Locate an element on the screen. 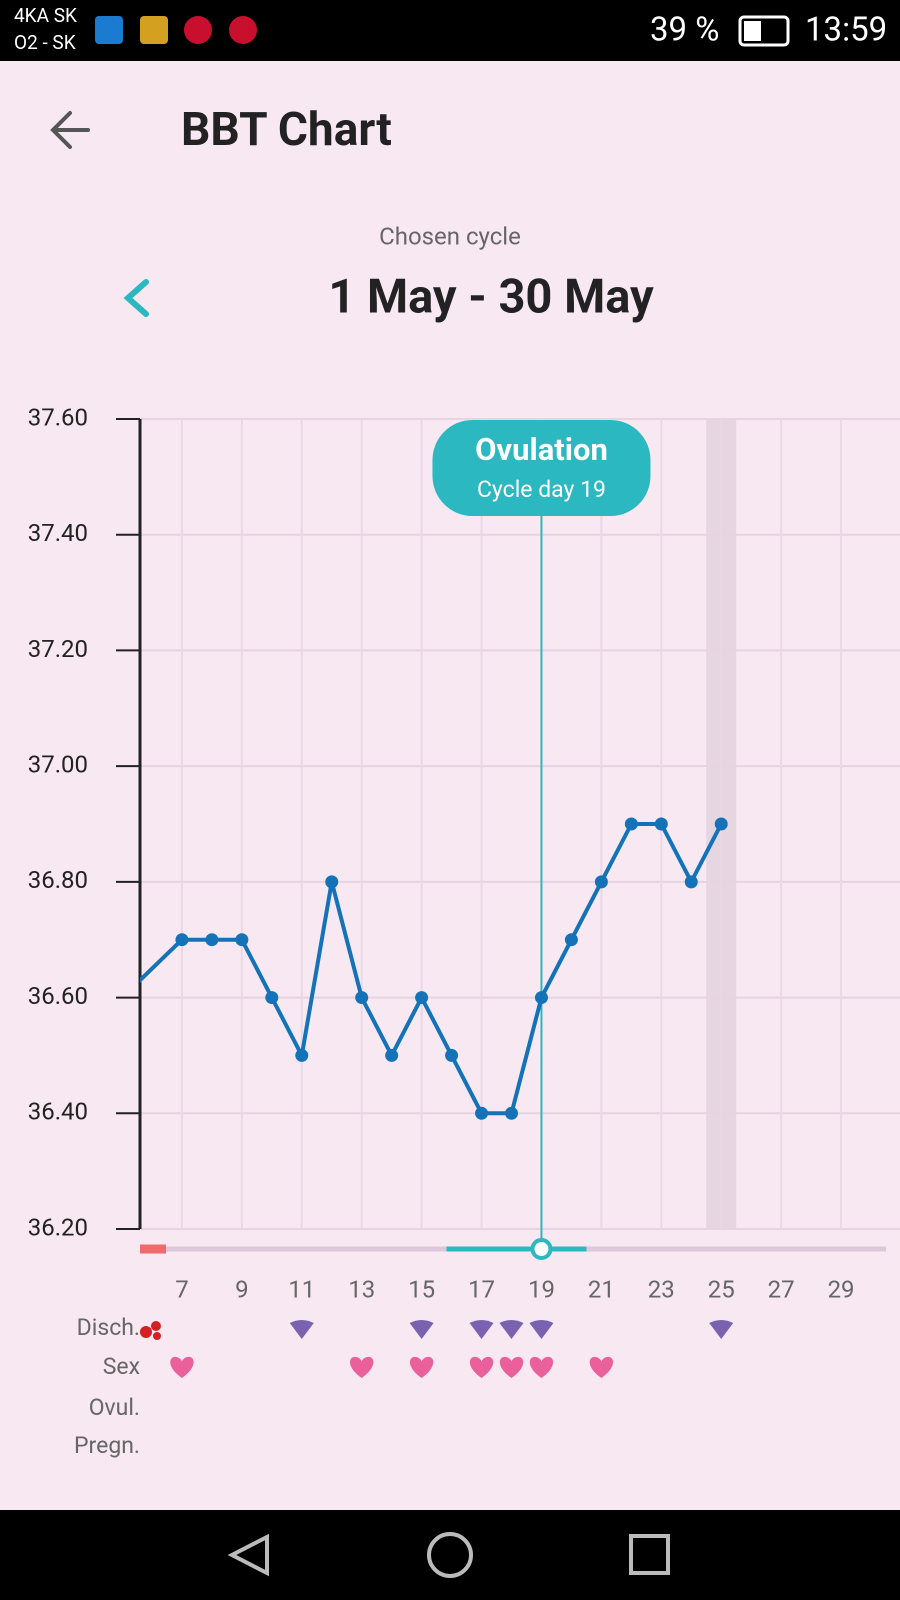 This screenshot has height=1600, width=900. bleeding-icon is located at coordinates (150, 1330).